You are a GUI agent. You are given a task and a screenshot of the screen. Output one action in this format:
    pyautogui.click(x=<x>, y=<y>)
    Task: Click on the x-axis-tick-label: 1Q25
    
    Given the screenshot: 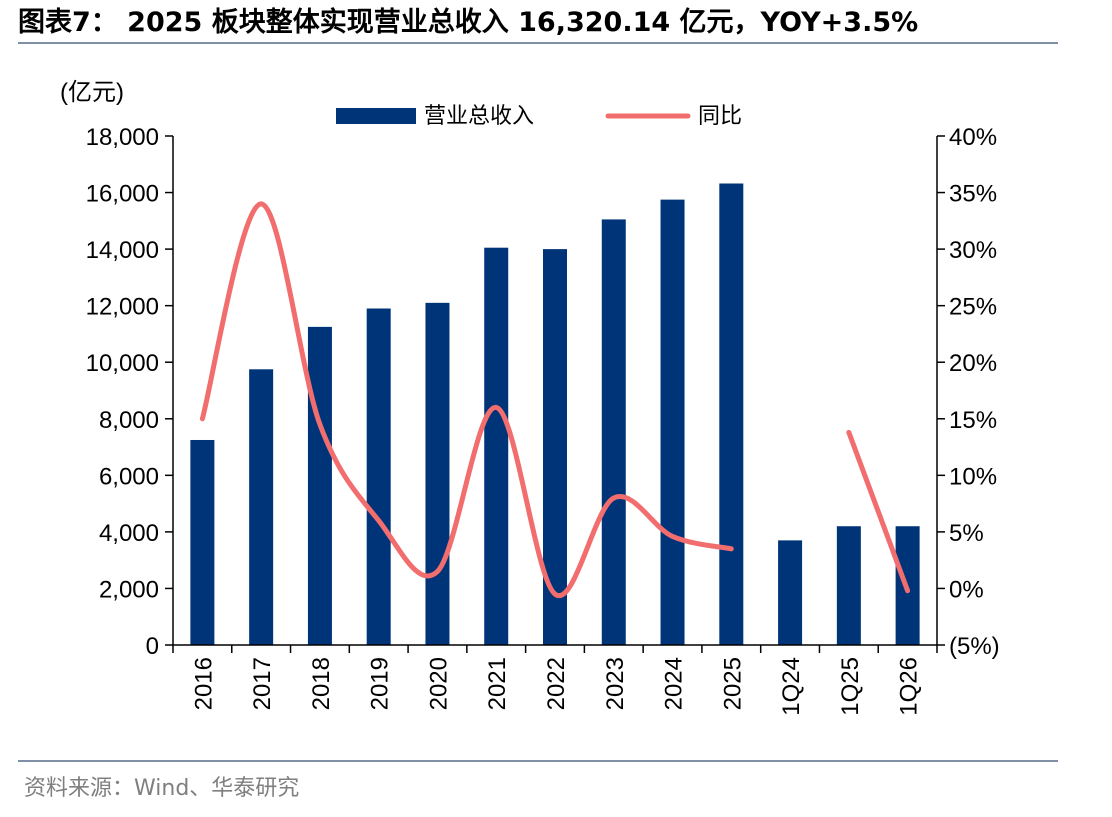 What is the action you would take?
    pyautogui.click(x=850, y=686)
    